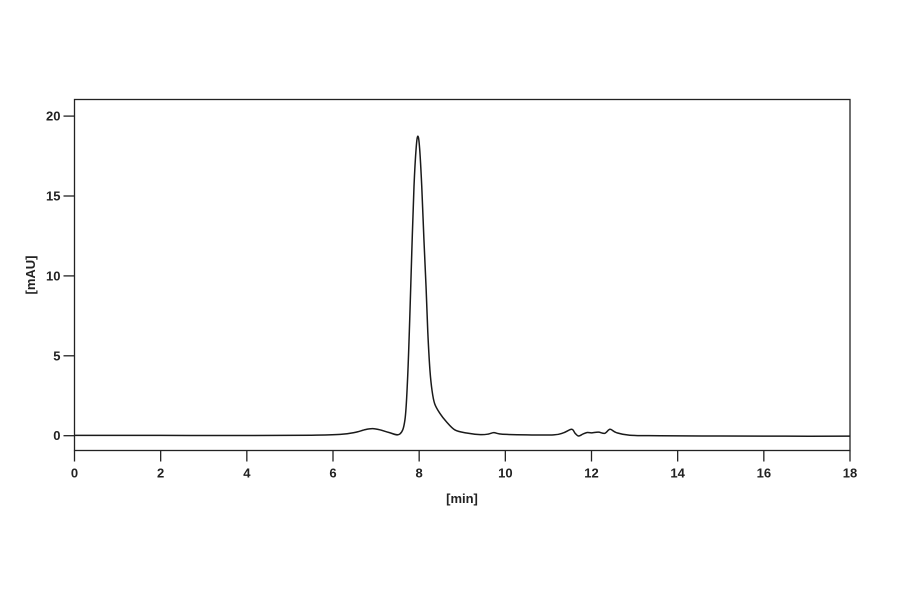  I want to click on x-axis-ticks: 0 2 4 6 8 10 12 14 16 18, so click(464, 465).